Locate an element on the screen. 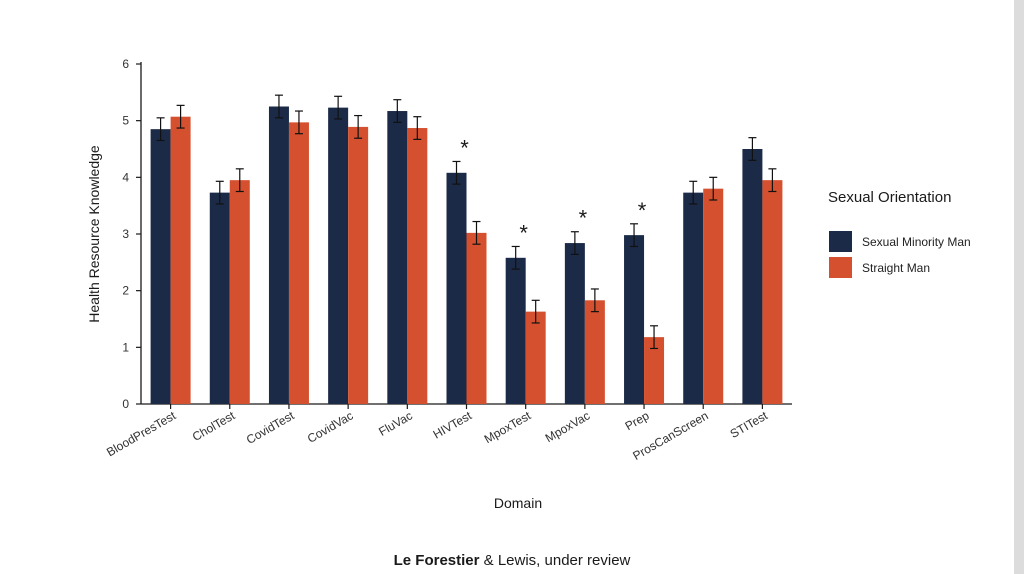 Image resolution: width=1024 pixels, height=574 pixels. y-tick-label: 6 is located at coordinates (125, 64).